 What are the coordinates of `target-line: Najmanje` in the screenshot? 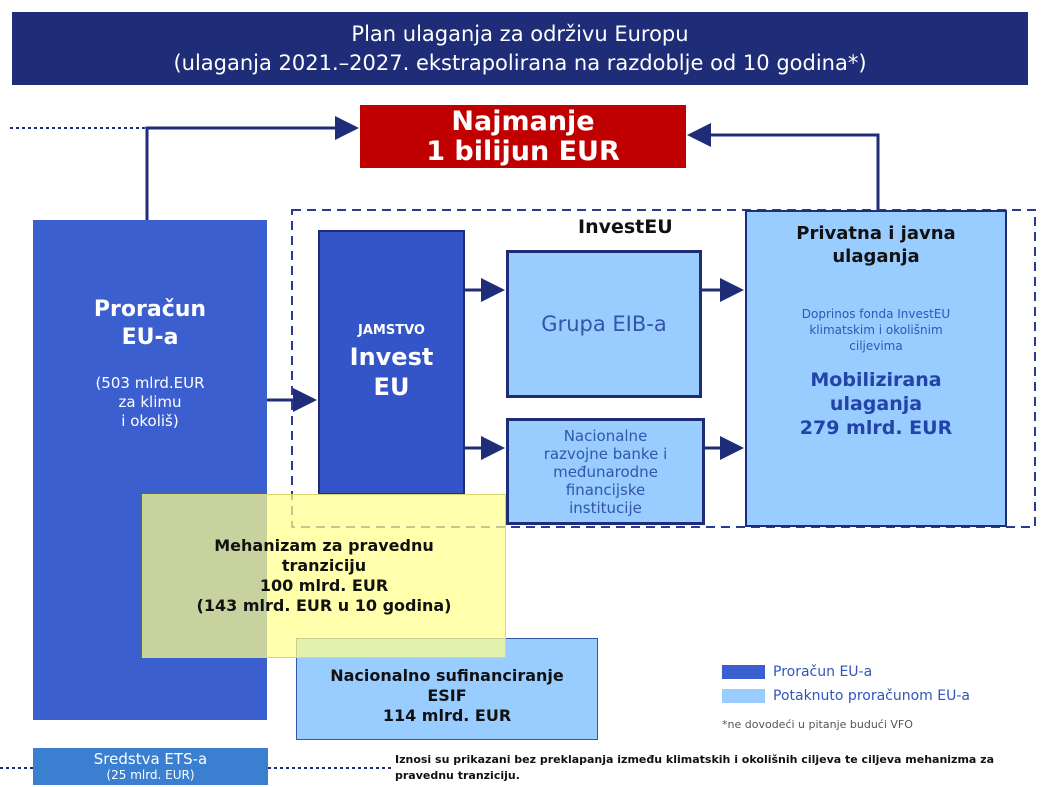 It's located at (523, 121).